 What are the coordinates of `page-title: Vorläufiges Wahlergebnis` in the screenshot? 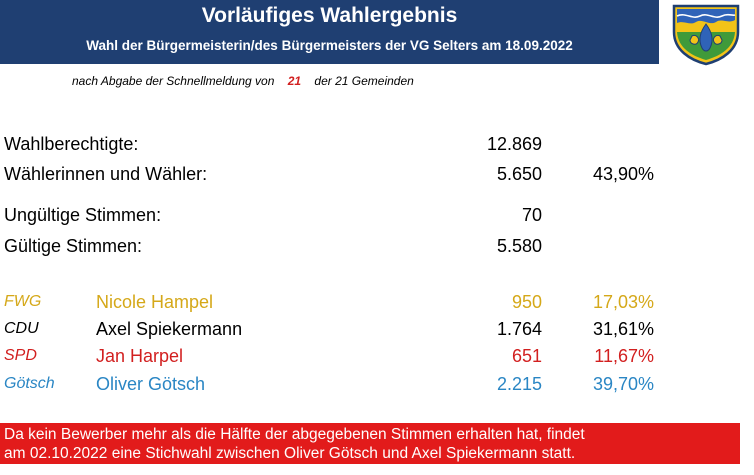 It's located at (329, 15).